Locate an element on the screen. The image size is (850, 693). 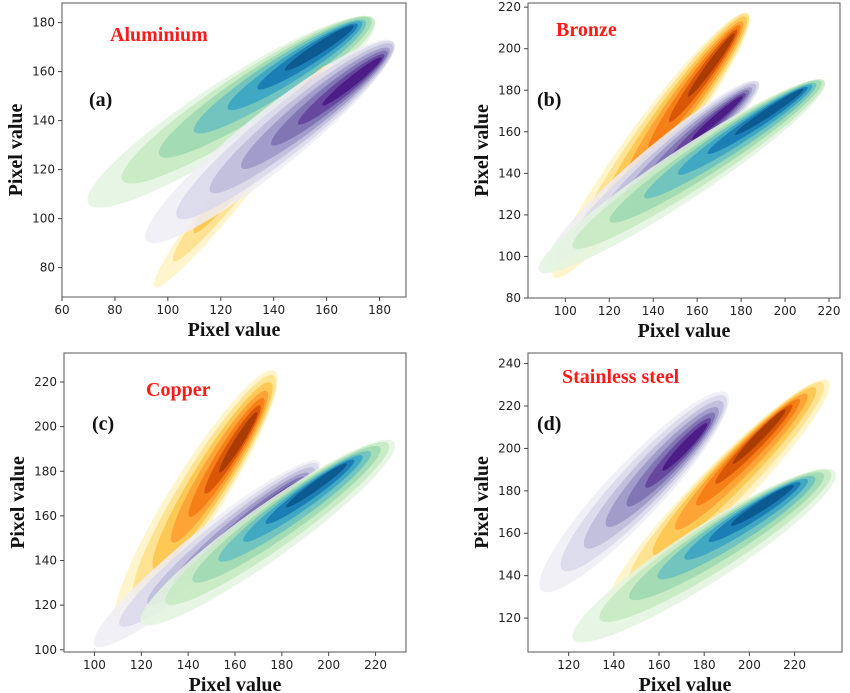
panel-label: (d) is located at coordinates (549, 424).